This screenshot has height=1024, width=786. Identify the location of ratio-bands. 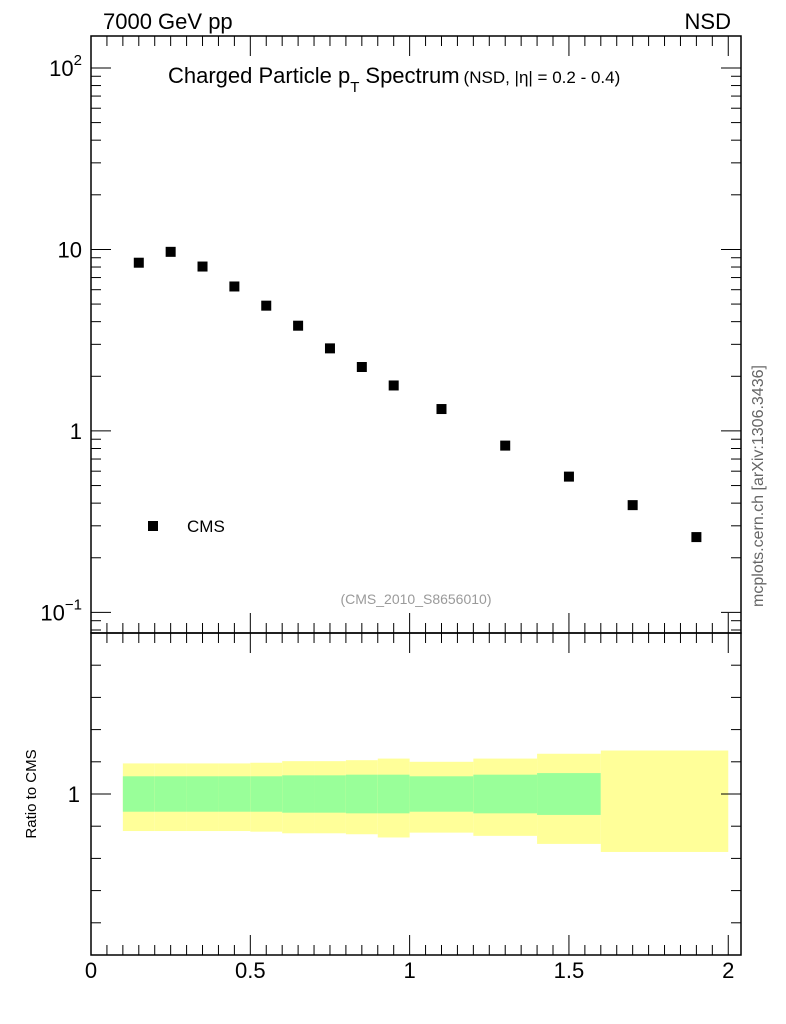
(425, 801).